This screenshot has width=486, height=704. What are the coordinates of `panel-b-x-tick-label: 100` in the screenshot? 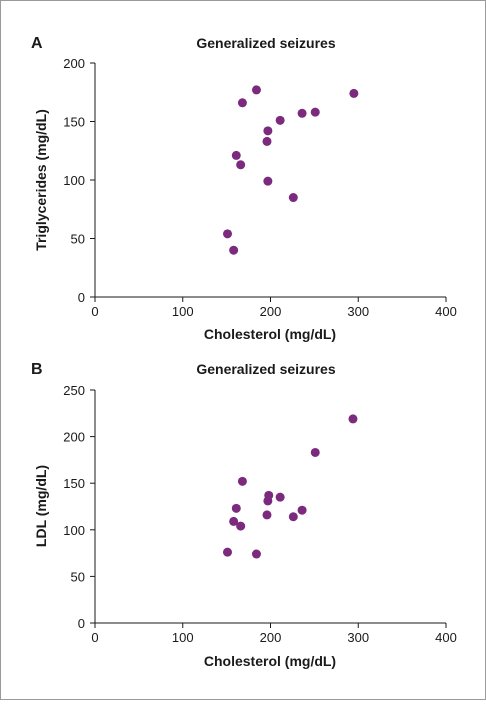 It's located at (183, 637).